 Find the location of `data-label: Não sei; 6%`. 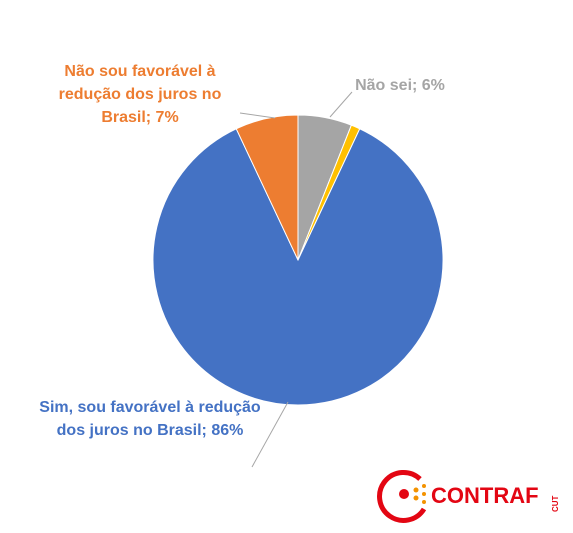

data-label: Não sei; 6% is located at coordinates (400, 85).